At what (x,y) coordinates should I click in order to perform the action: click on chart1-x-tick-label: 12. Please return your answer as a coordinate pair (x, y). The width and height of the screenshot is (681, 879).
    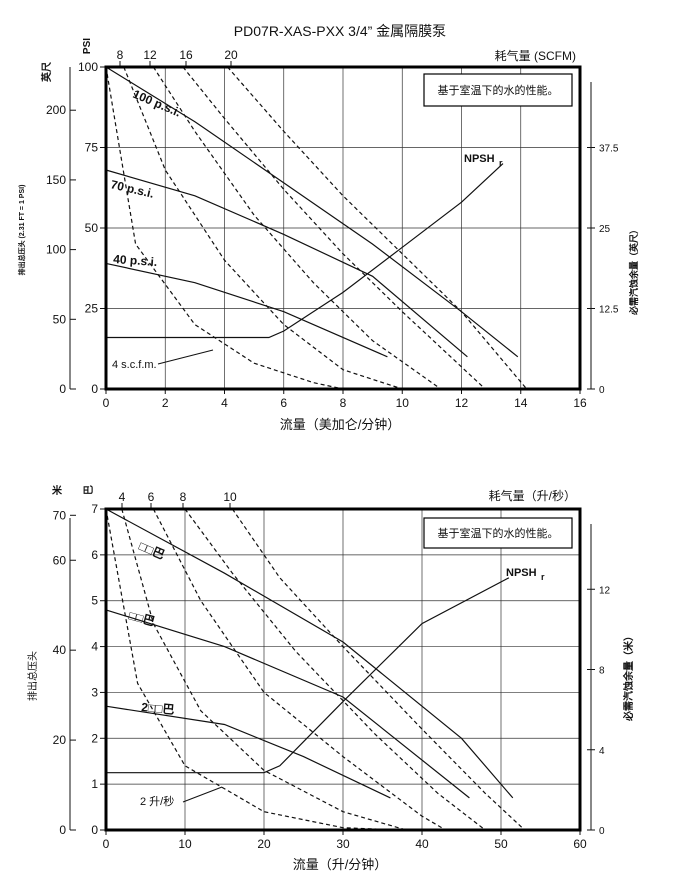
    Looking at the image, I should click on (462, 403).